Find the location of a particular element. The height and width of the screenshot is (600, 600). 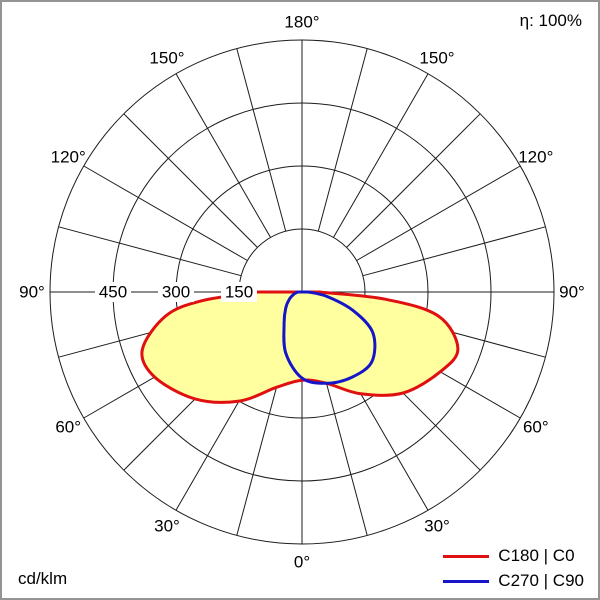

angle-label: 0° is located at coordinates (302, 562).